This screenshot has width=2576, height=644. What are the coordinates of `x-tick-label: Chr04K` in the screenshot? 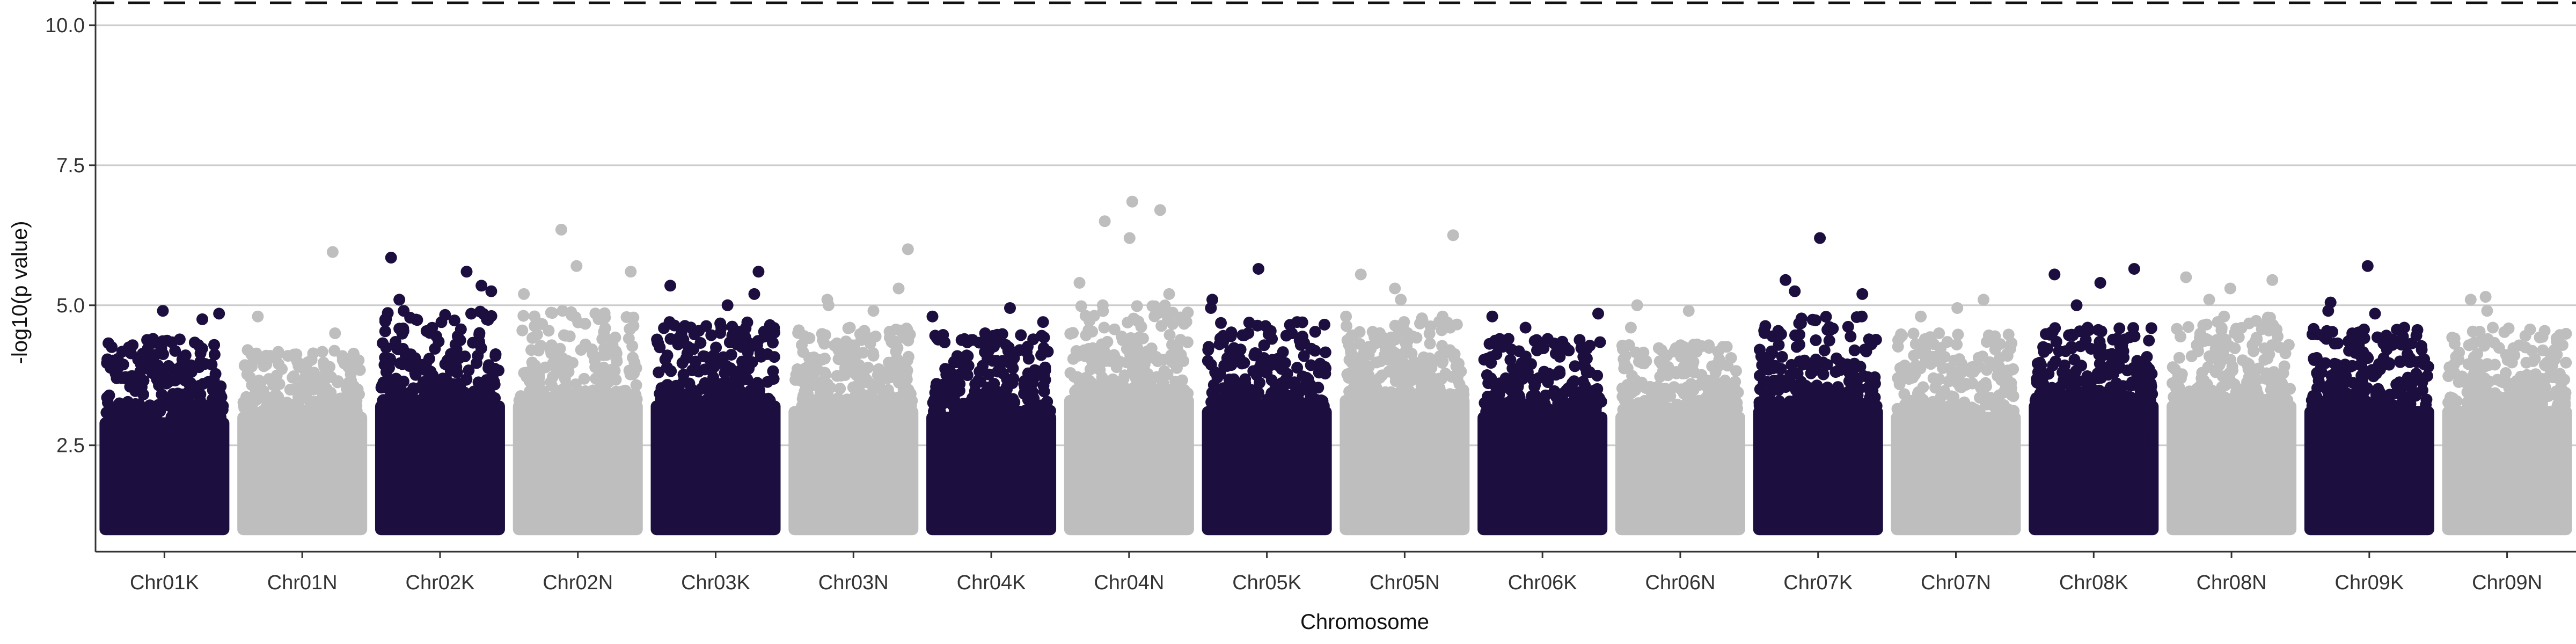 It's located at (991, 583).